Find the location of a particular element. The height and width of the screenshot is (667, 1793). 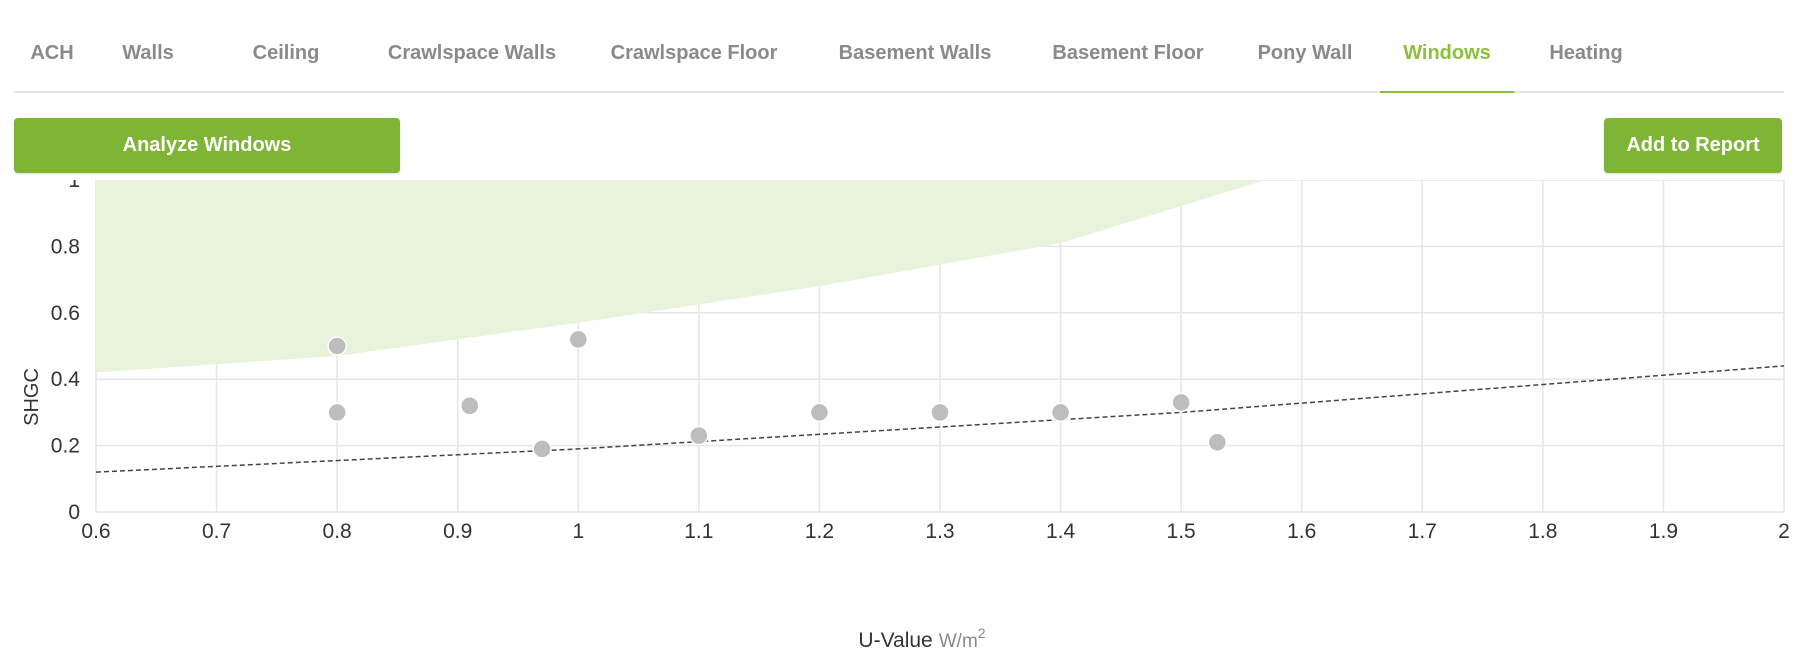

tab-pony-wall: Pony Wall is located at coordinates (1305, 53).